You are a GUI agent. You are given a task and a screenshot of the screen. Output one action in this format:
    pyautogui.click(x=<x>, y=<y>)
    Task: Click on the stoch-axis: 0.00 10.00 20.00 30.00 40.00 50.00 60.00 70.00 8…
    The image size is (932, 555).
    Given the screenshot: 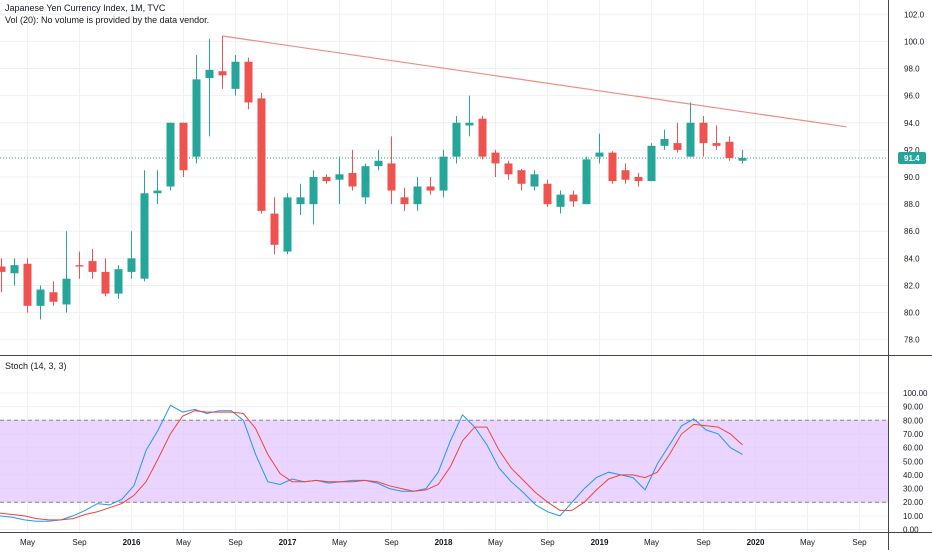 What is the action you would take?
    pyautogui.click(x=915, y=462)
    